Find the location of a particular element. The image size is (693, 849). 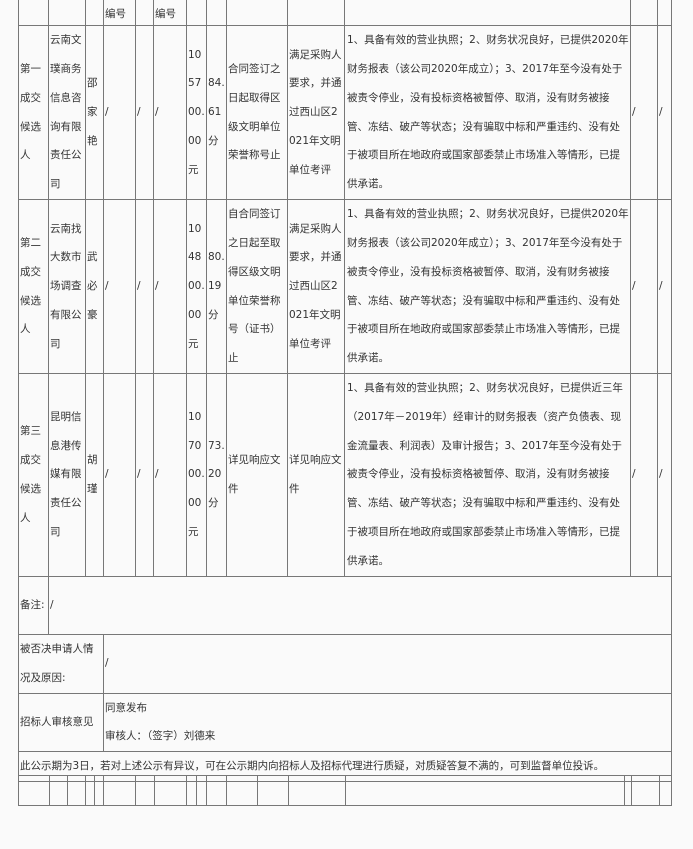

candidate-person: 胡瑾 is located at coordinates (94, 475).